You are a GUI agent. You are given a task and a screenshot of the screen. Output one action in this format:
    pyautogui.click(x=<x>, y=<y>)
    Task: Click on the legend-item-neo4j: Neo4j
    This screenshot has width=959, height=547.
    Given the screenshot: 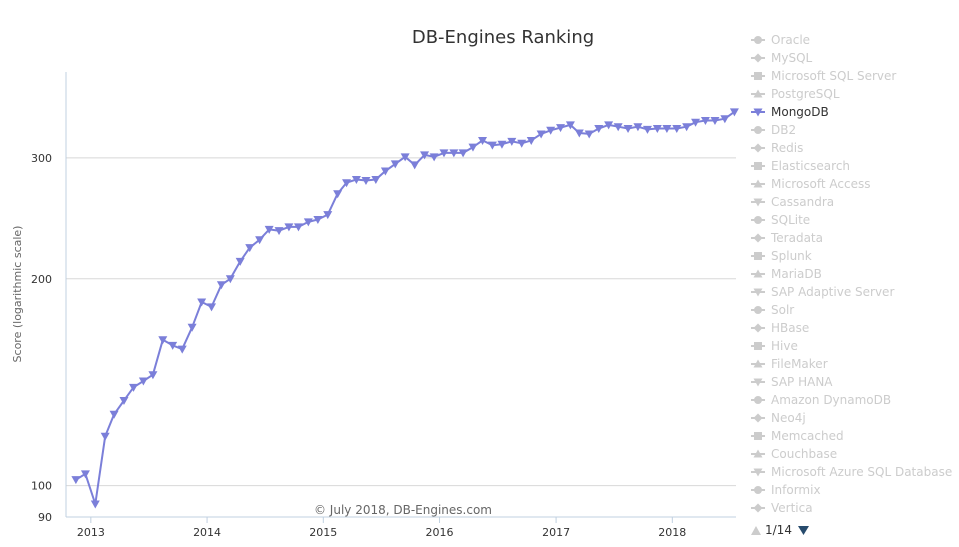 What is the action you would take?
    pyautogui.click(x=778, y=418)
    